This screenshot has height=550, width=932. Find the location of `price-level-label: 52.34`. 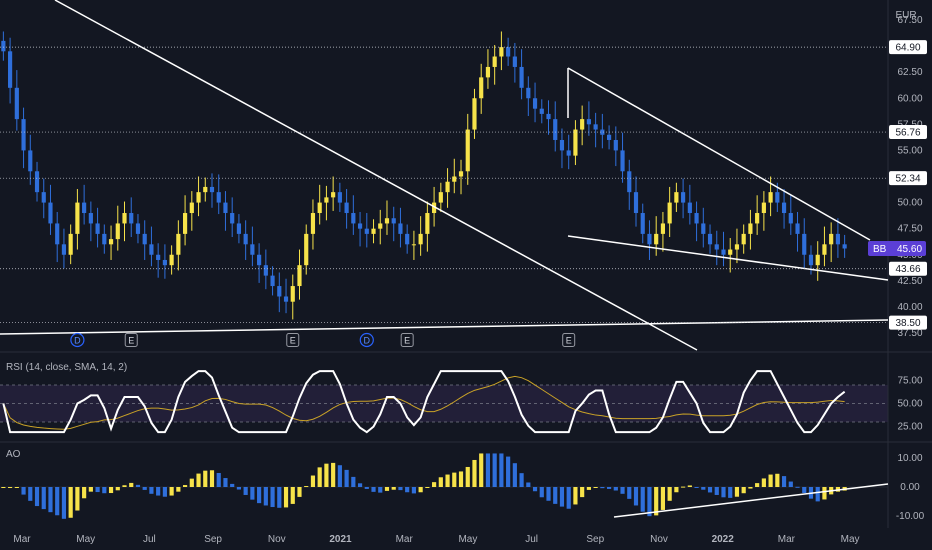

price-level-label: 52.34 is located at coordinates (907, 179).